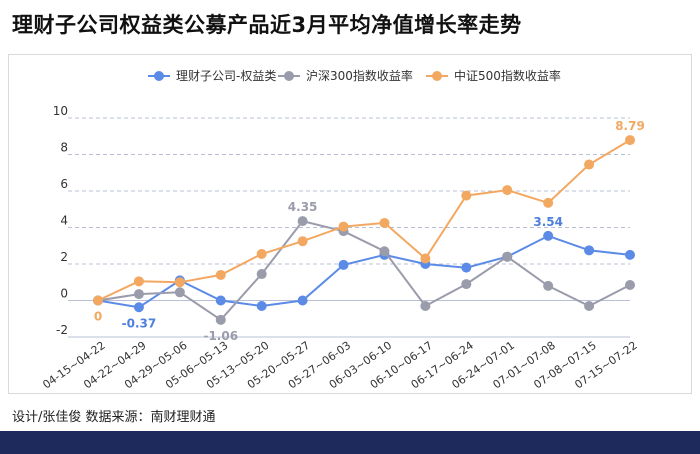  Describe the element at coordinates (226, 76) in the screenshot. I see `legend-label: 理财子公司-权益类` at that location.